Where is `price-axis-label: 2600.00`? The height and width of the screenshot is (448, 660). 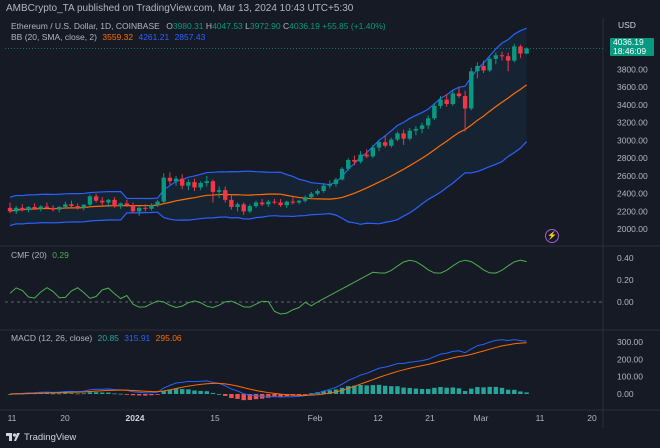 price-axis-label: 2600.00 is located at coordinates (632, 176).